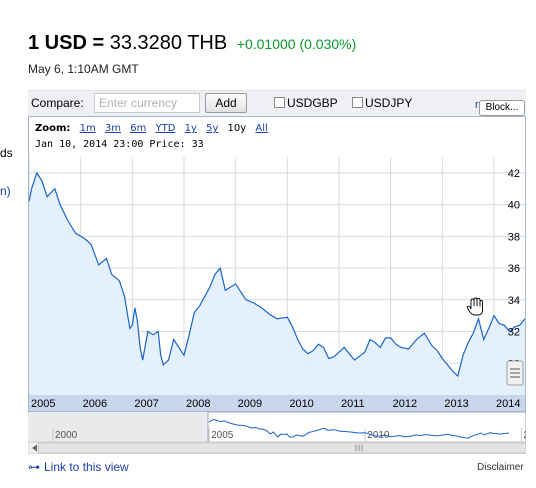 This screenshot has height=488, width=536. Describe the element at coordinates (514, 269) in the screenshot. I see `y-tick-label: 36` at that location.